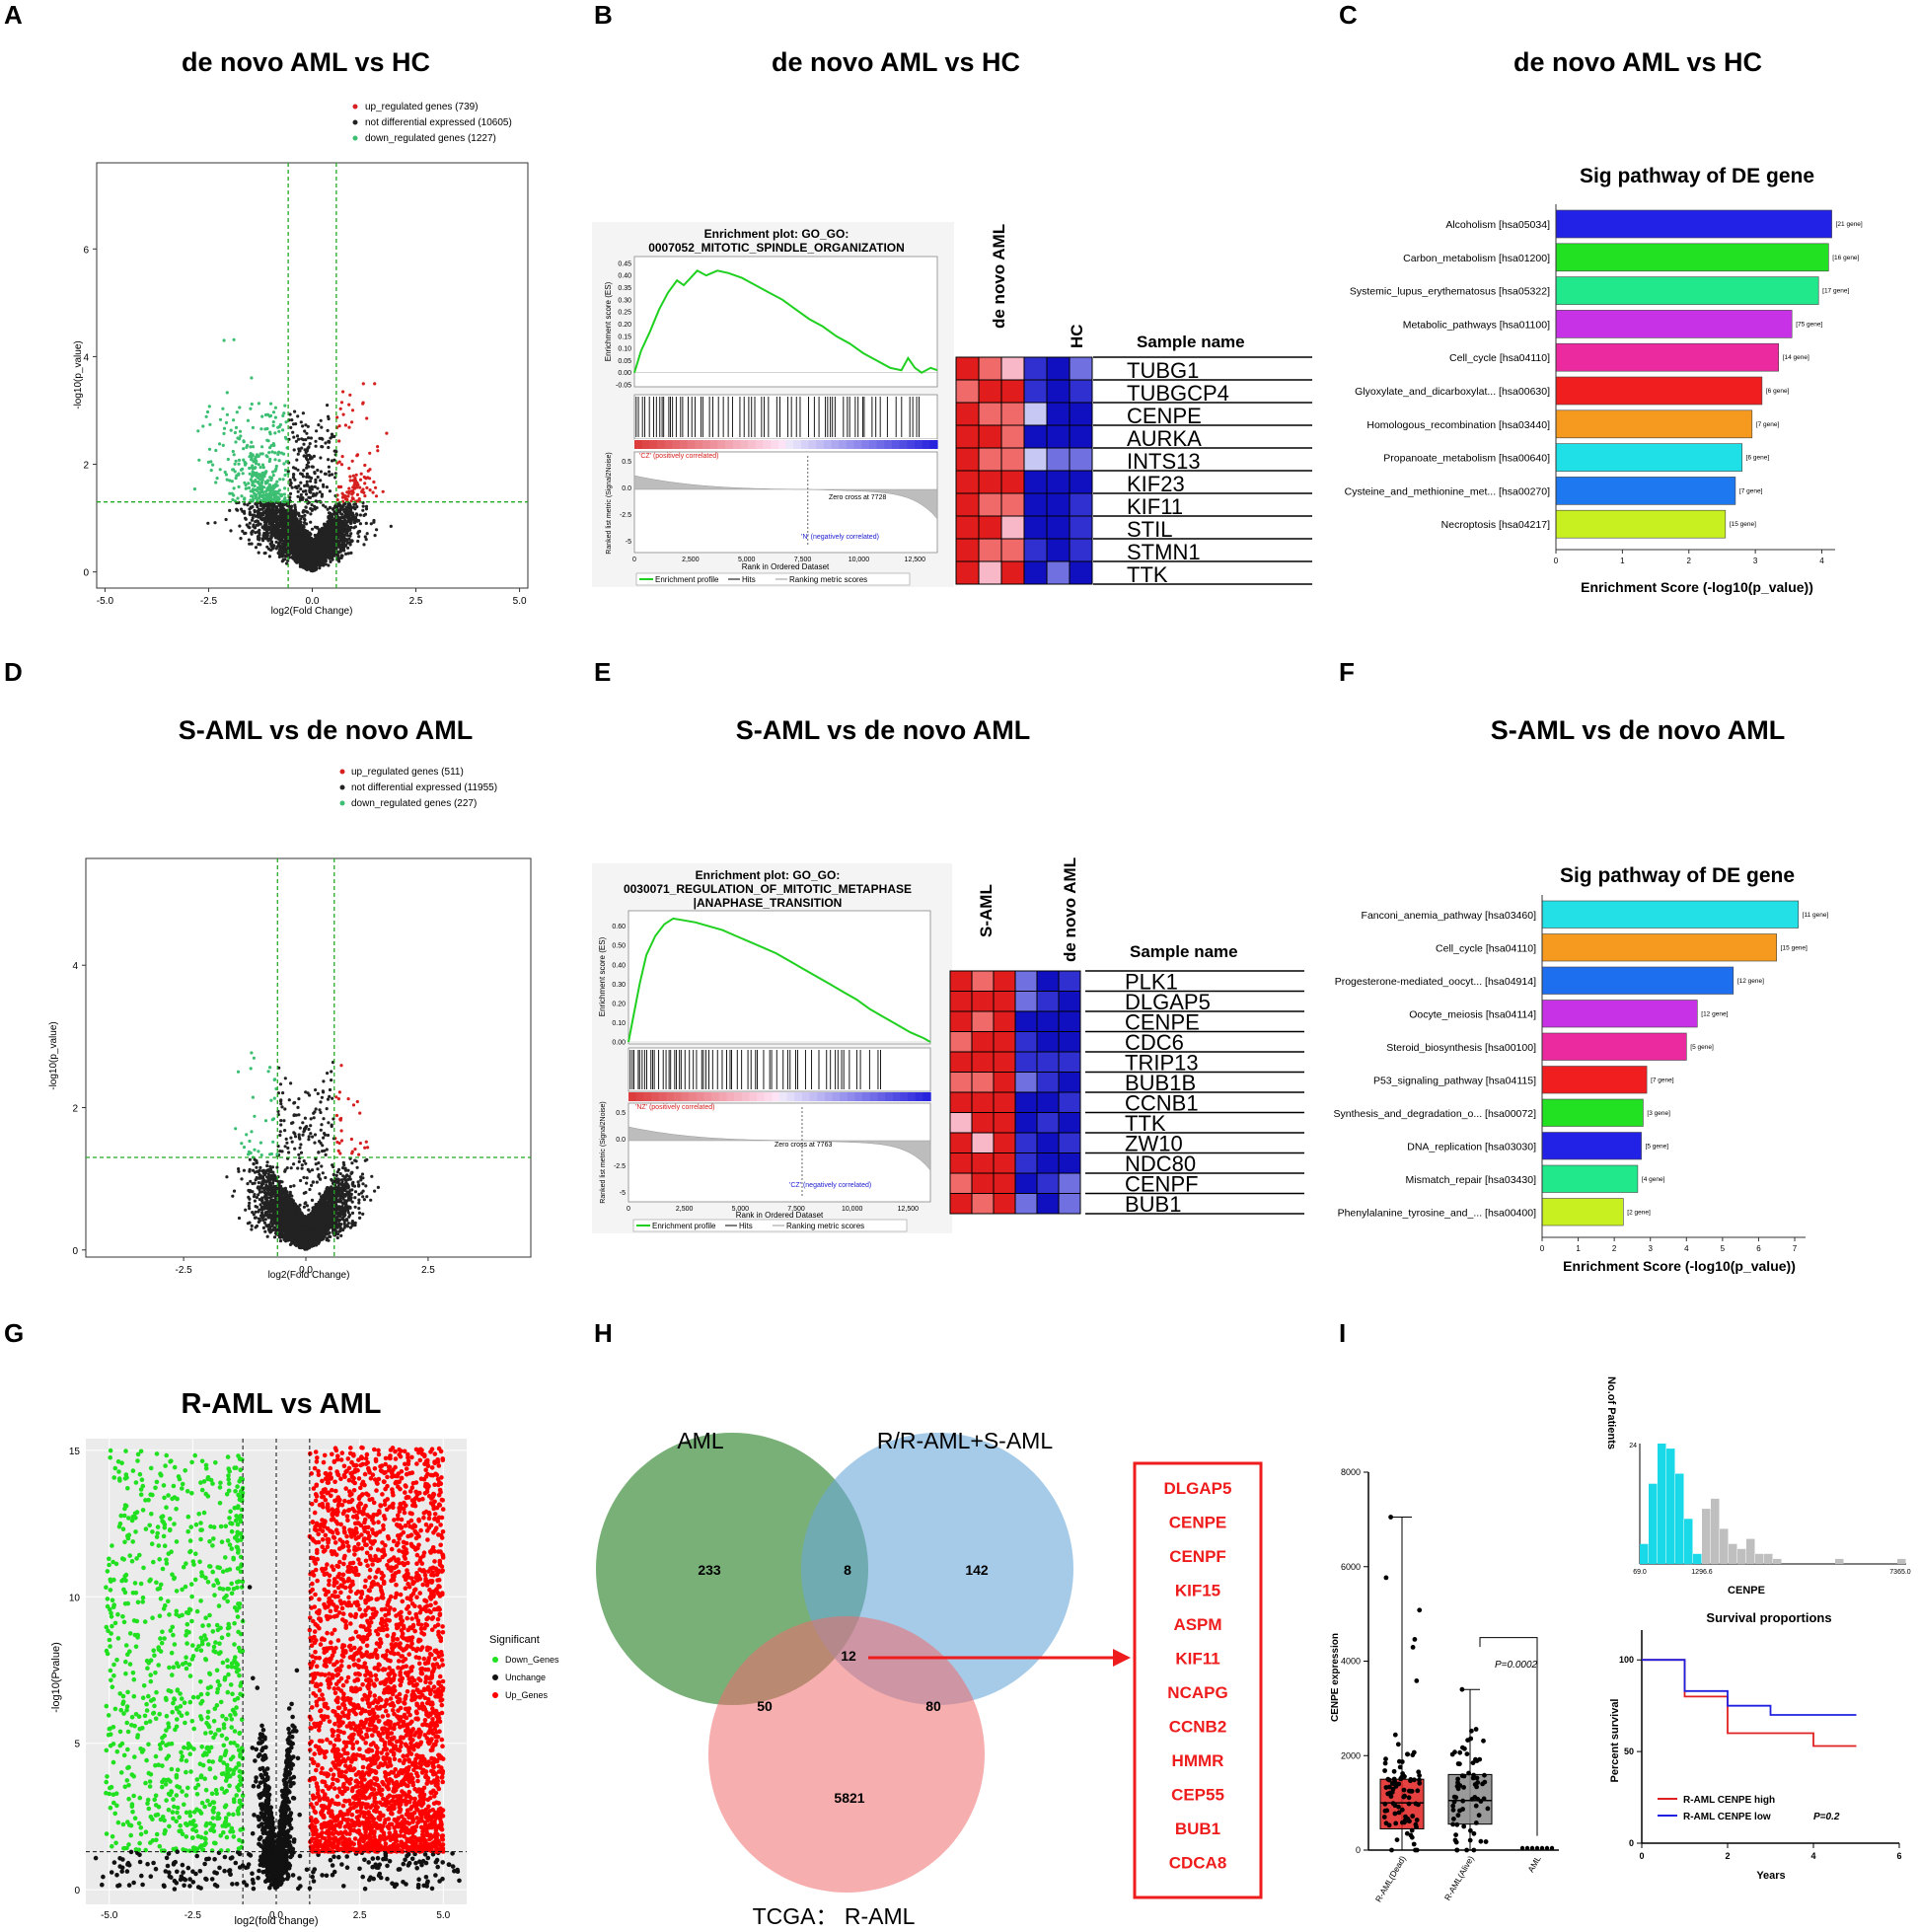 This screenshot has height=1932, width=1919. What do you see at coordinates (1191, 342) in the screenshot?
I see `panel-b-sample-name: Sample name` at bounding box center [1191, 342].